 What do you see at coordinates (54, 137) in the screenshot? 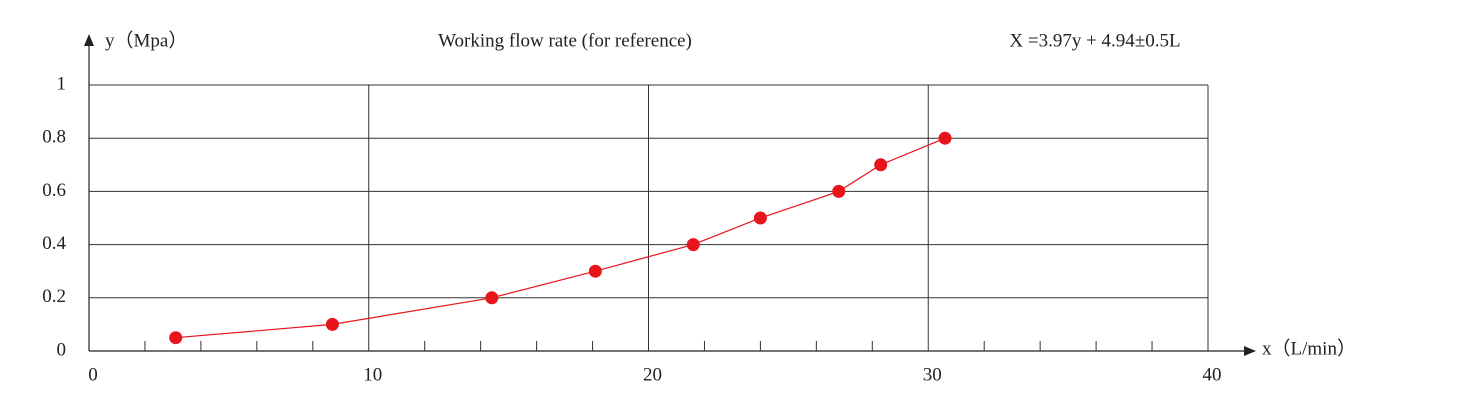
I see `y-tick-label: 0.8` at bounding box center [54, 137].